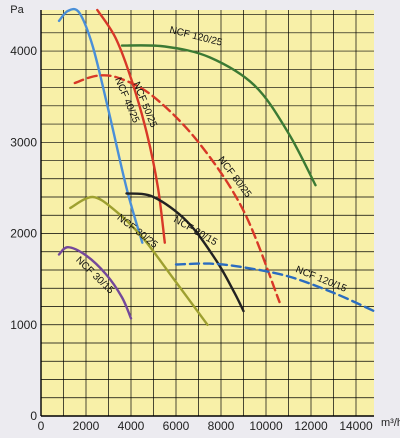 The height and width of the screenshot is (438, 400). Describe the element at coordinates (23, 142) in the screenshot. I see `y-tick-label: 3000` at that location.